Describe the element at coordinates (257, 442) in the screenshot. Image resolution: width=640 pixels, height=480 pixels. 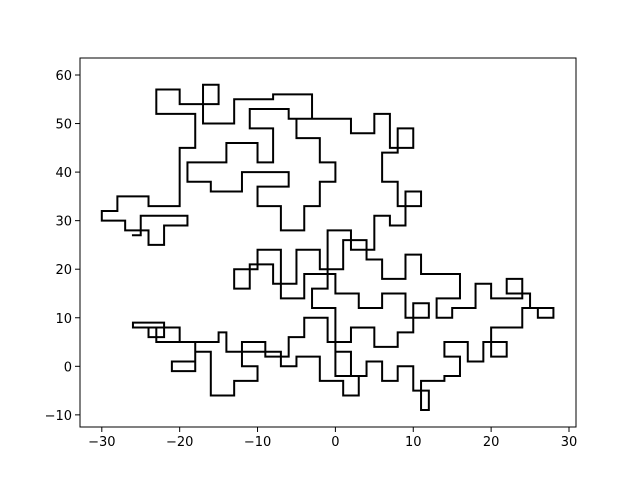
I see `x-tick-label: −10` at that location.